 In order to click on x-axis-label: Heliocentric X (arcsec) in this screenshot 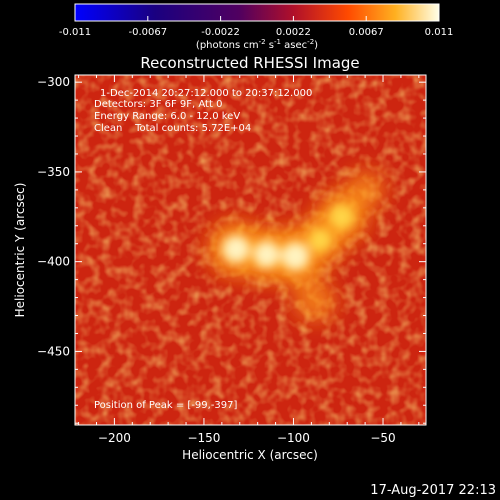, I will do `click(250, 455)`.